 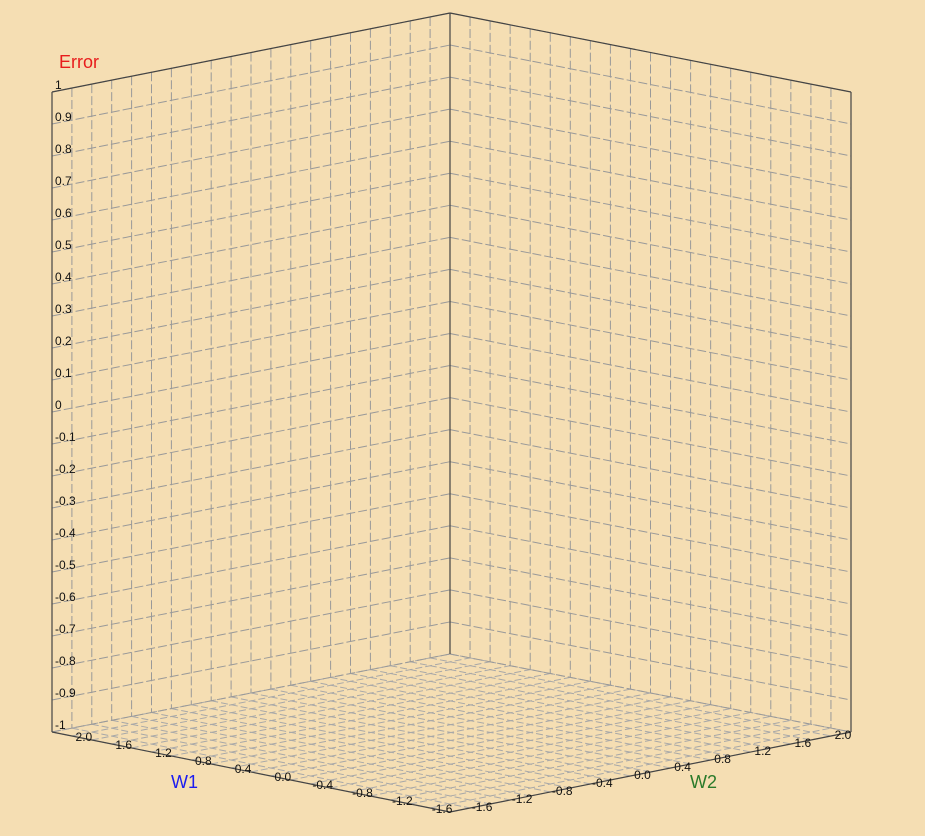 I want to click on w2-tick-label: -1.2, so click(x=522, y=799).